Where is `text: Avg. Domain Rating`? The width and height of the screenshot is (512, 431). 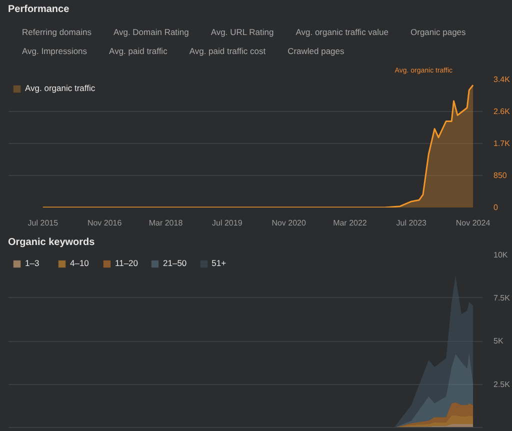 text: Avg. Domain Rating is located at coordinates (151, 32).